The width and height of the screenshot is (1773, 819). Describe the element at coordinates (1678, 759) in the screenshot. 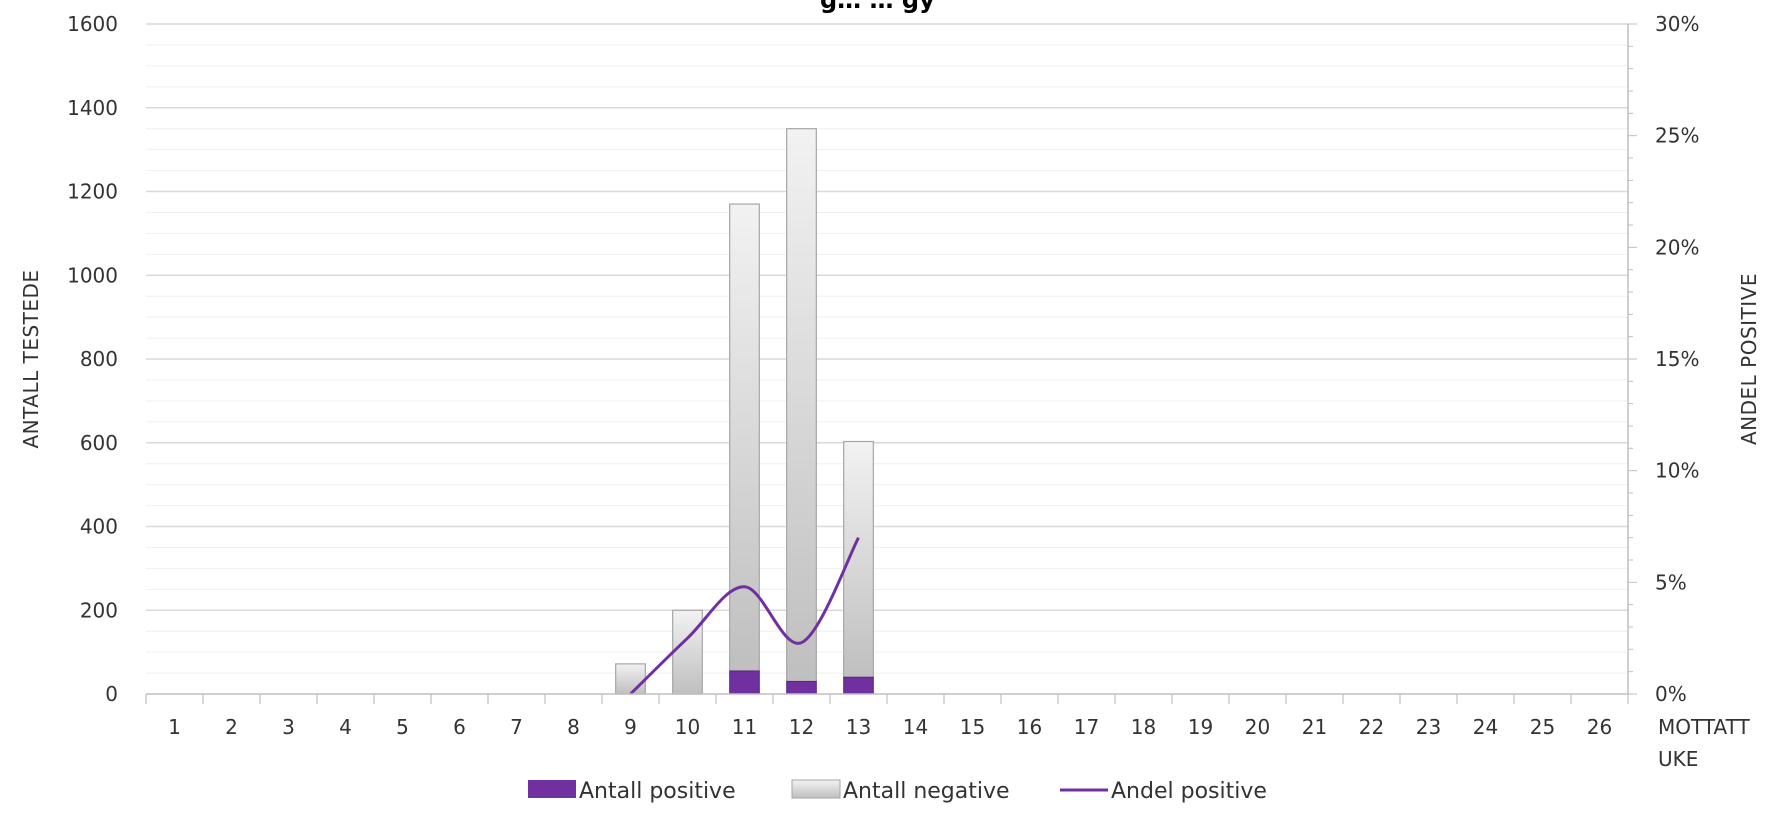

I see `x-axis-title-line2: UKE` at that location.